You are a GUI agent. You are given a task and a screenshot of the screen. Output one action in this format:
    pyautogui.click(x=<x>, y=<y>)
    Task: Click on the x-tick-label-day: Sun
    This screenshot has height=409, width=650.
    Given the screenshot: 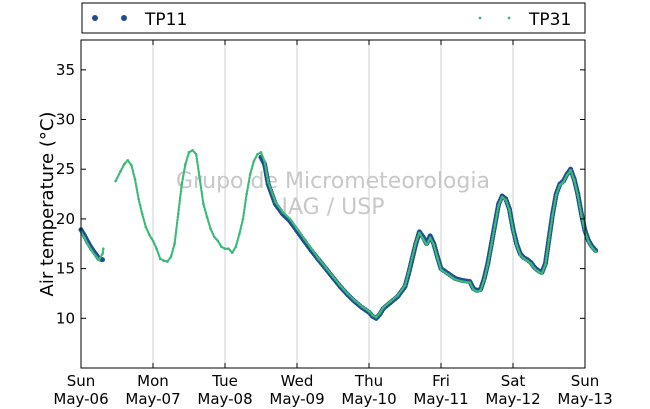 What is the action you would take?
    pyautogui.click(x=585, y=381)
    